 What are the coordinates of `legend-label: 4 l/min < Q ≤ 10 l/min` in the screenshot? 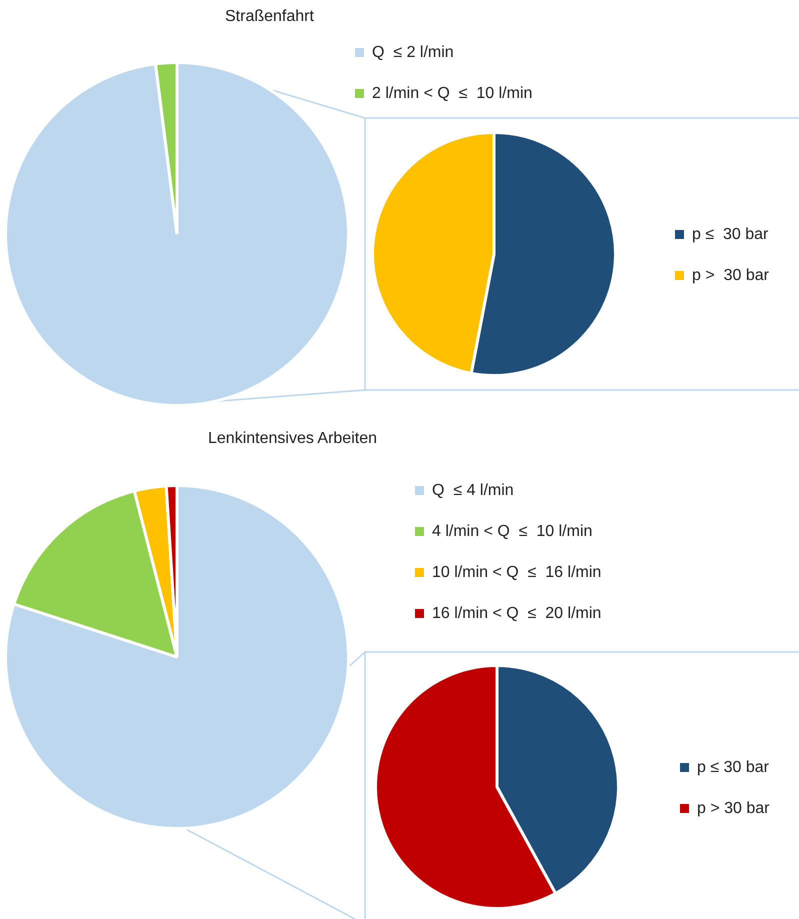 It's located at (512, 531).